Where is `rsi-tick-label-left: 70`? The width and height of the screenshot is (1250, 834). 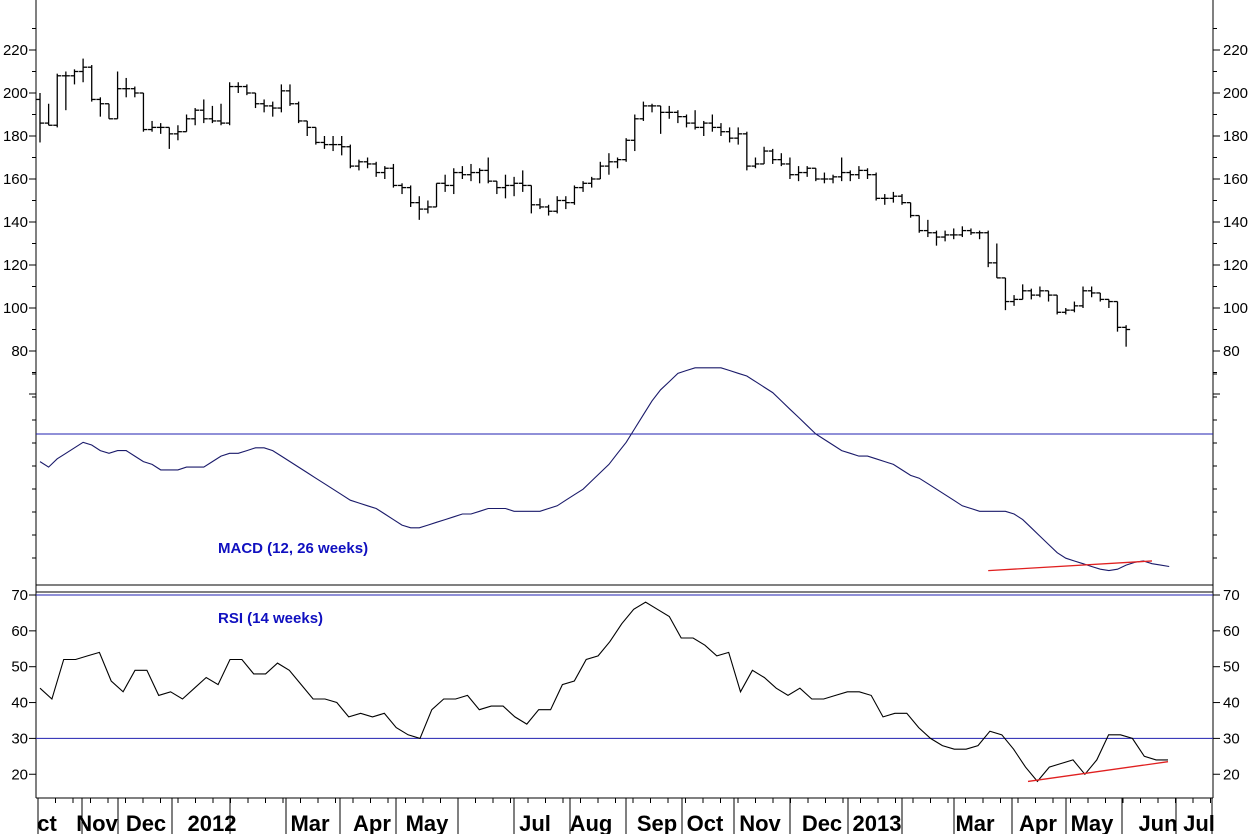
rsi-tick-label-left: 70 is located at coordinates (19, 595).